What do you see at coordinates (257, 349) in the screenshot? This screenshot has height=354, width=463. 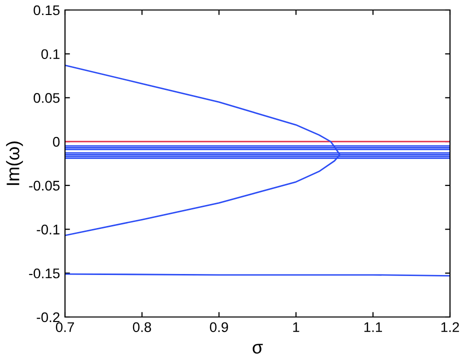 I see `x-axis-title: σ` at bounding box center [257, 349].